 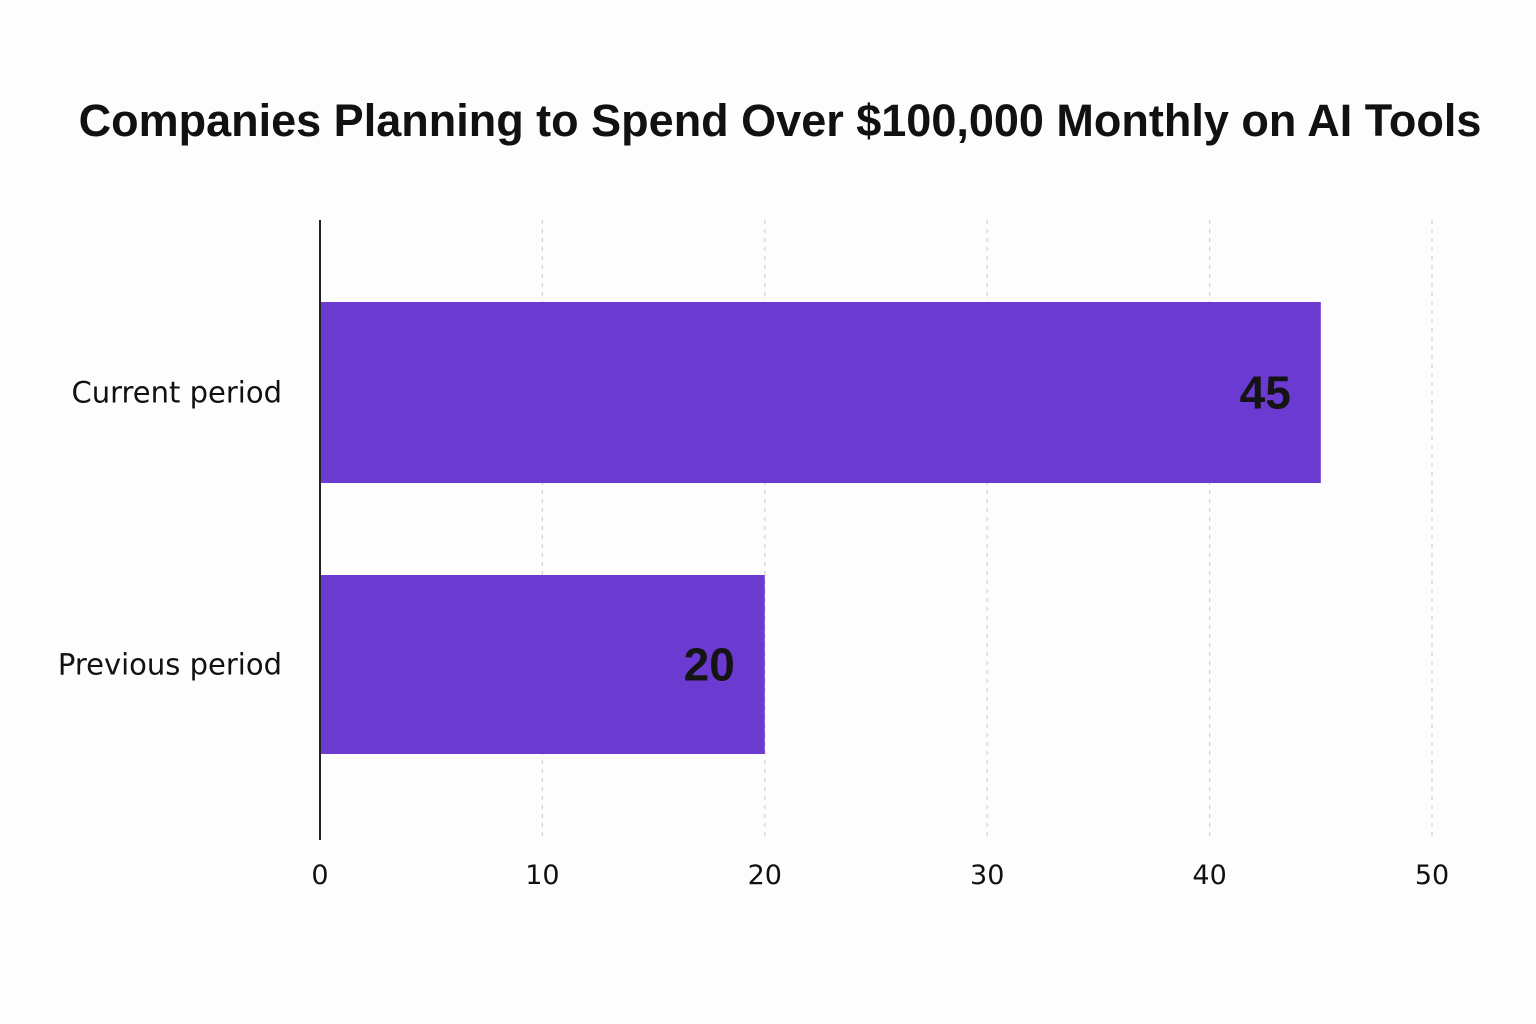 I want to click on x-tick-label-10: 10, so click(x=542, y=875).